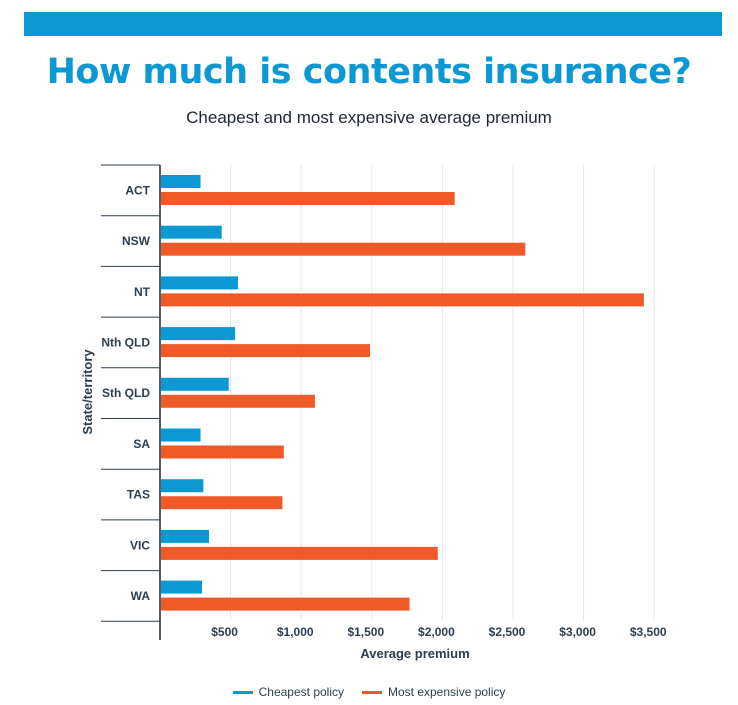 The height and width of the screenshot is (705, 738). I want to click on legend-swatch-expensive, so click(372, 692).